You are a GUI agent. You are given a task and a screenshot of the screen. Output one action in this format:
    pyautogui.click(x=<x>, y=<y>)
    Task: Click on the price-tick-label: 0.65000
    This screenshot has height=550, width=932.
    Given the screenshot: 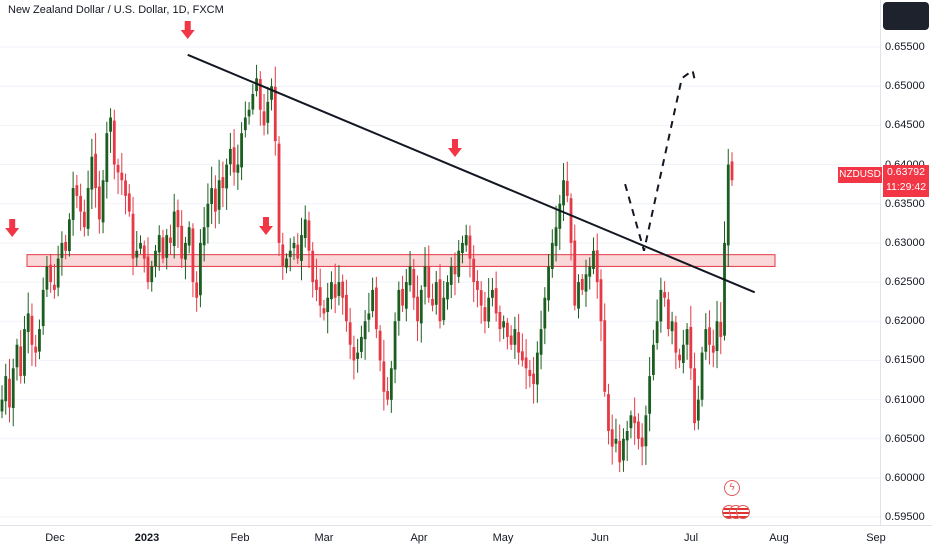 What is the action you would take?
    pyautogui.click(x=905, y=86)
    